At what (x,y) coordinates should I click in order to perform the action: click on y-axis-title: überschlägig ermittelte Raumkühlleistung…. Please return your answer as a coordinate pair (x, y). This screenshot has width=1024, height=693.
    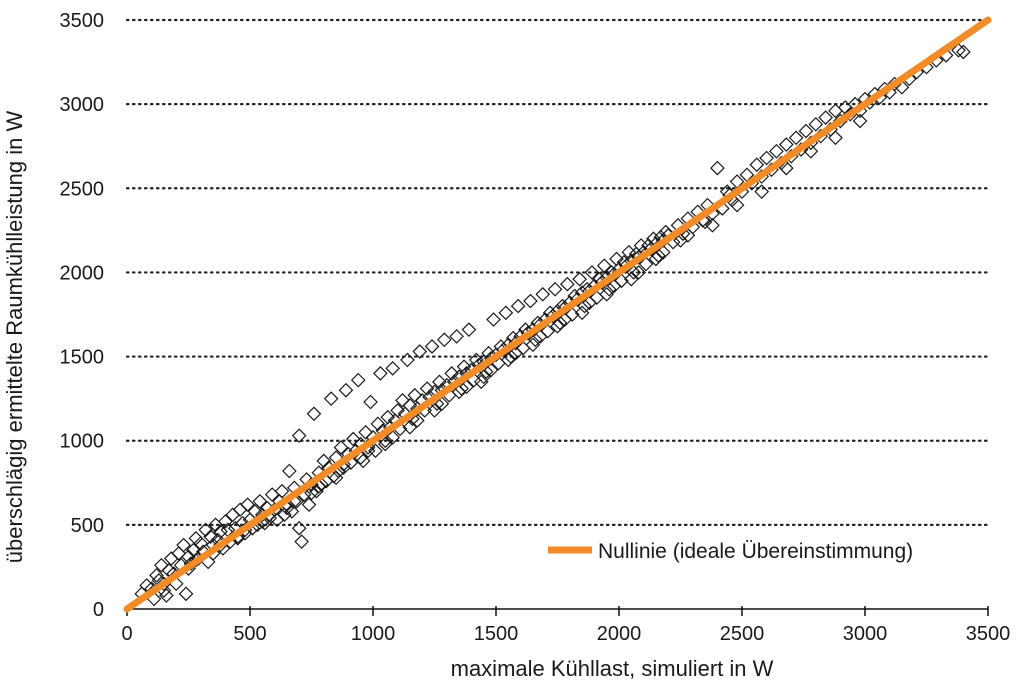
    Looking at the image, I should click on (14, 337).